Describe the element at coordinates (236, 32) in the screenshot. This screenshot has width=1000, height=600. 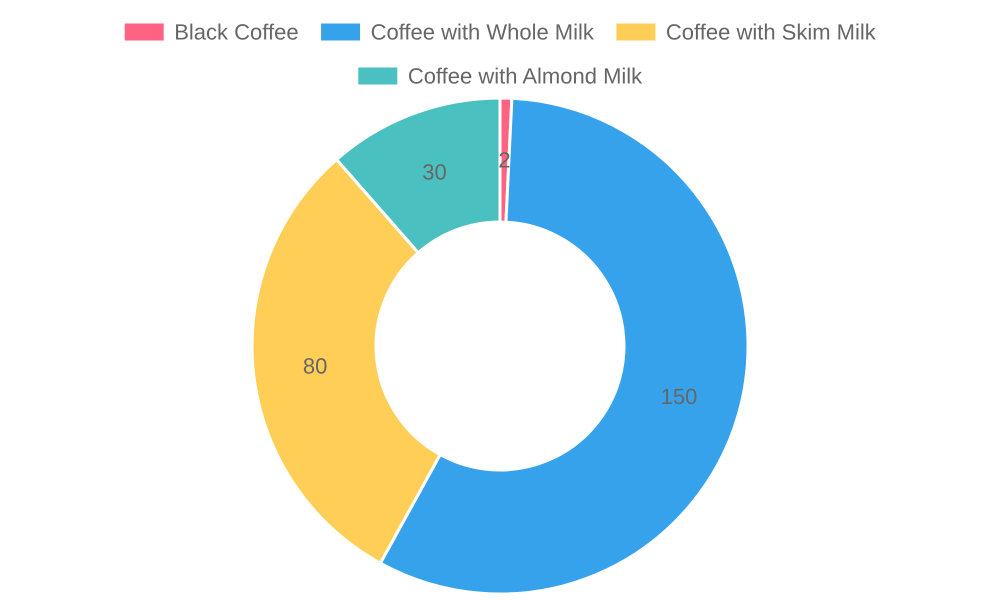
I see `legend-label: Black Coffee` at that location.